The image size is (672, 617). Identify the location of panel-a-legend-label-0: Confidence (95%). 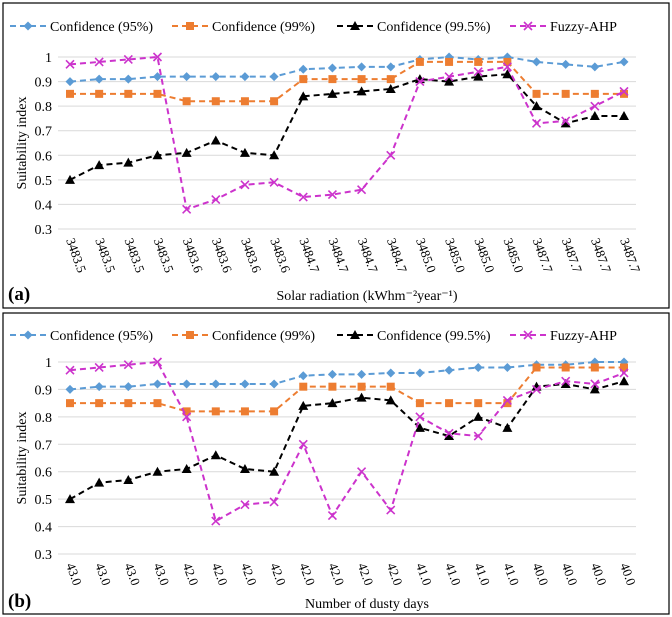
(101, 27).